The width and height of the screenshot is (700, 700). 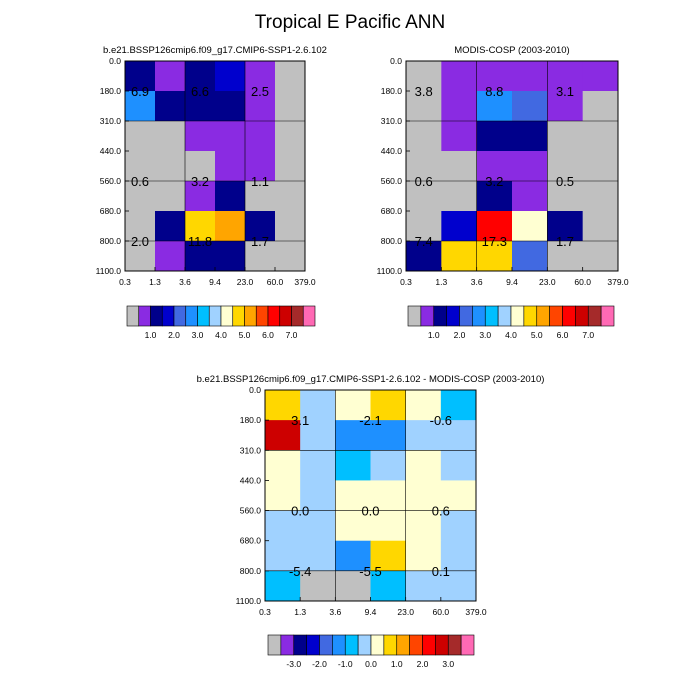 I want to click on cell-value-label: 2.5, so click(x=260, y=91).